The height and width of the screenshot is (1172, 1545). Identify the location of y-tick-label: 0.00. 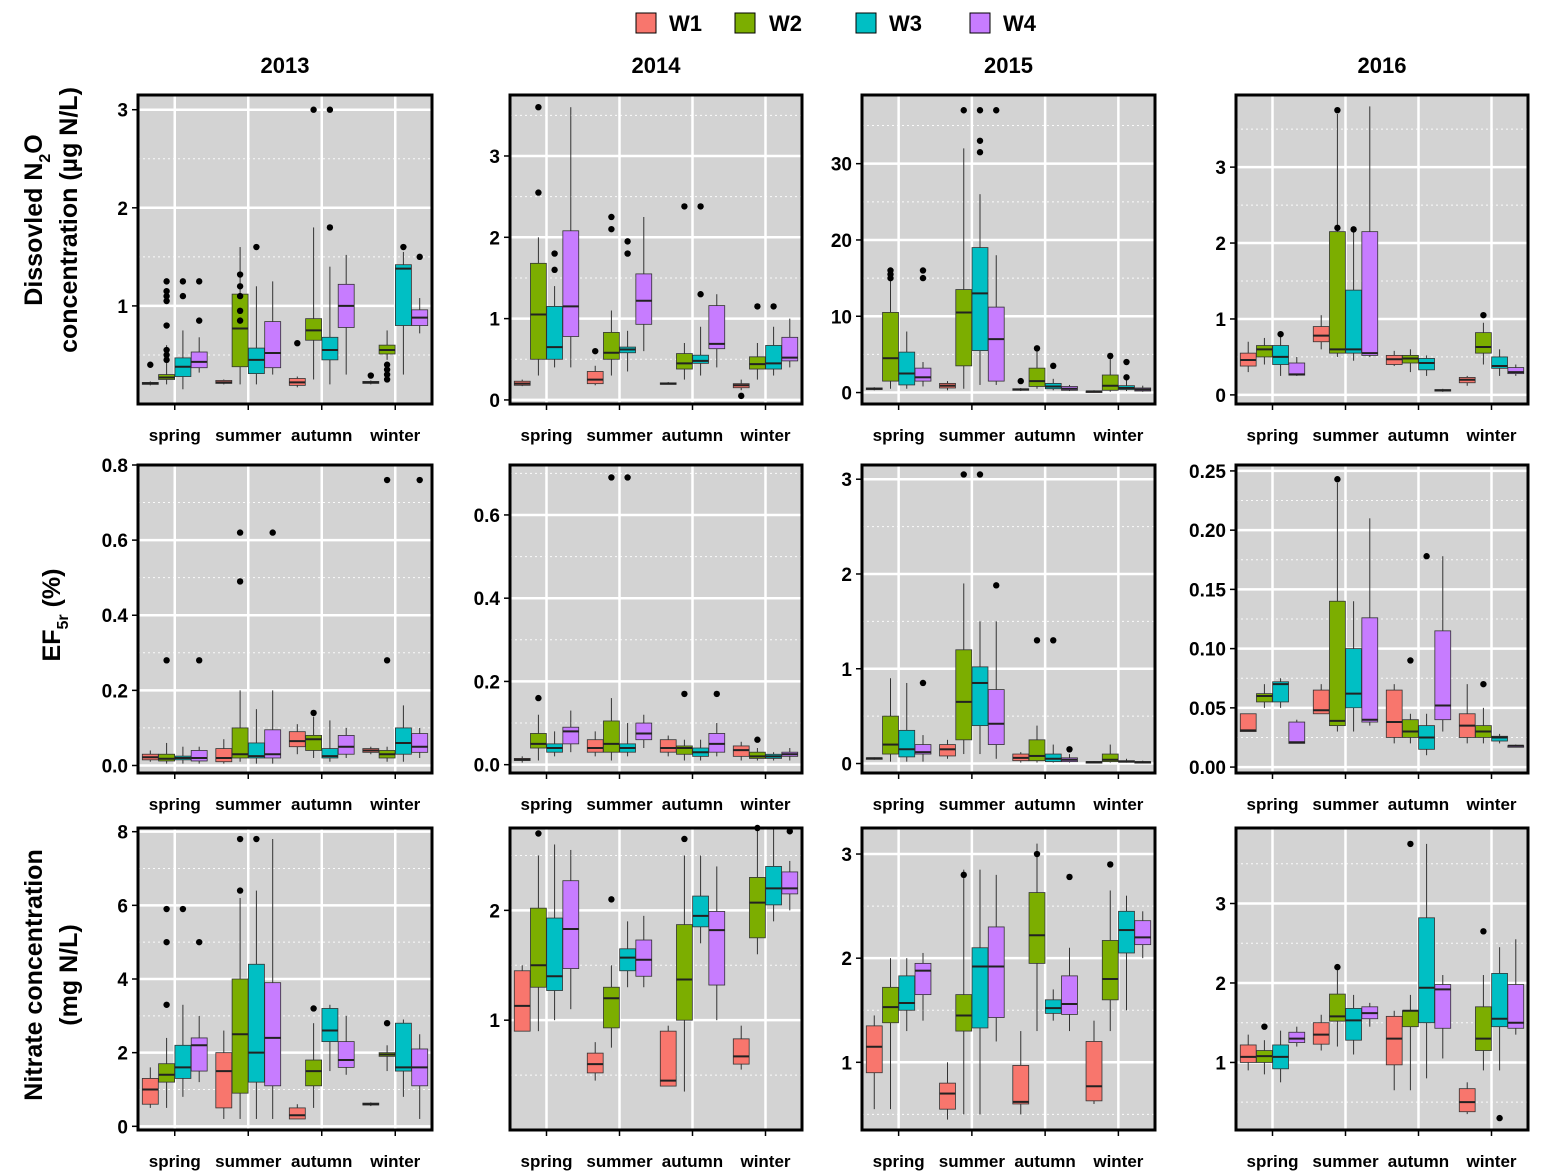
(1207, 768).